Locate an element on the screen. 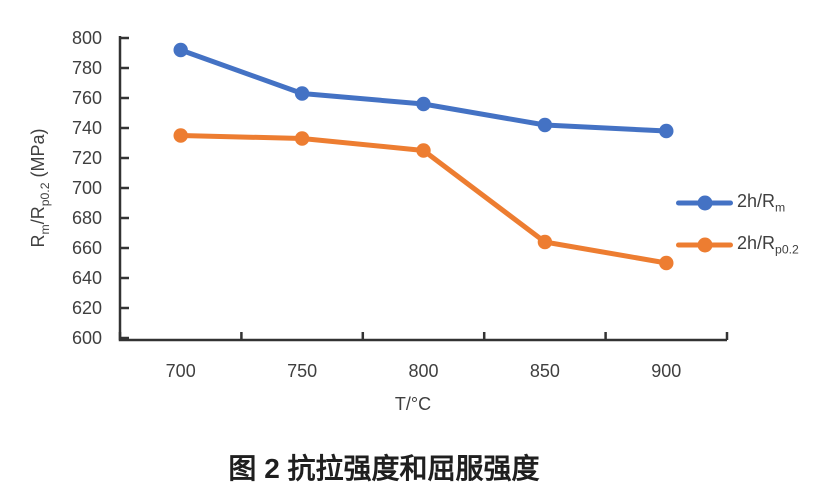  y-tick-label: 600 is located at coordinates (87, 338).